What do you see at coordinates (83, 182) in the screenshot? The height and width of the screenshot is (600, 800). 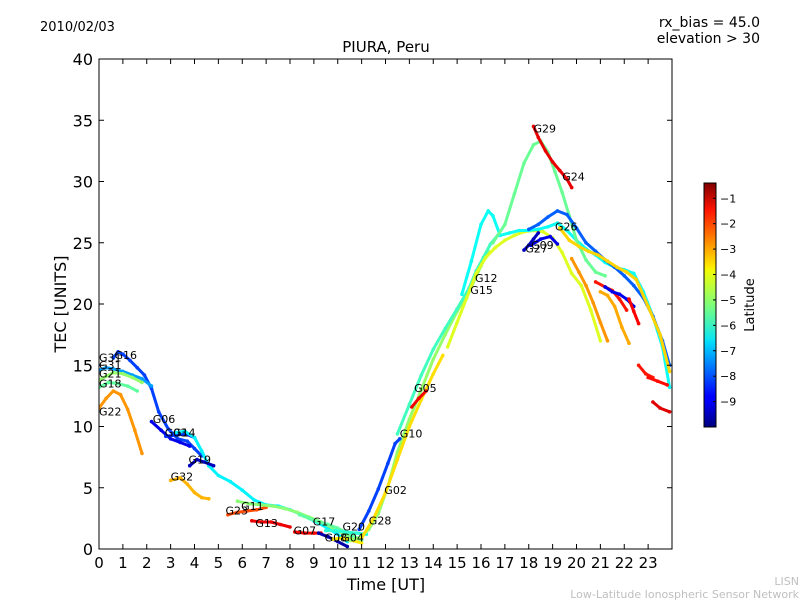 I see `y-tick-label: 30` at bounding box center [83, 182].